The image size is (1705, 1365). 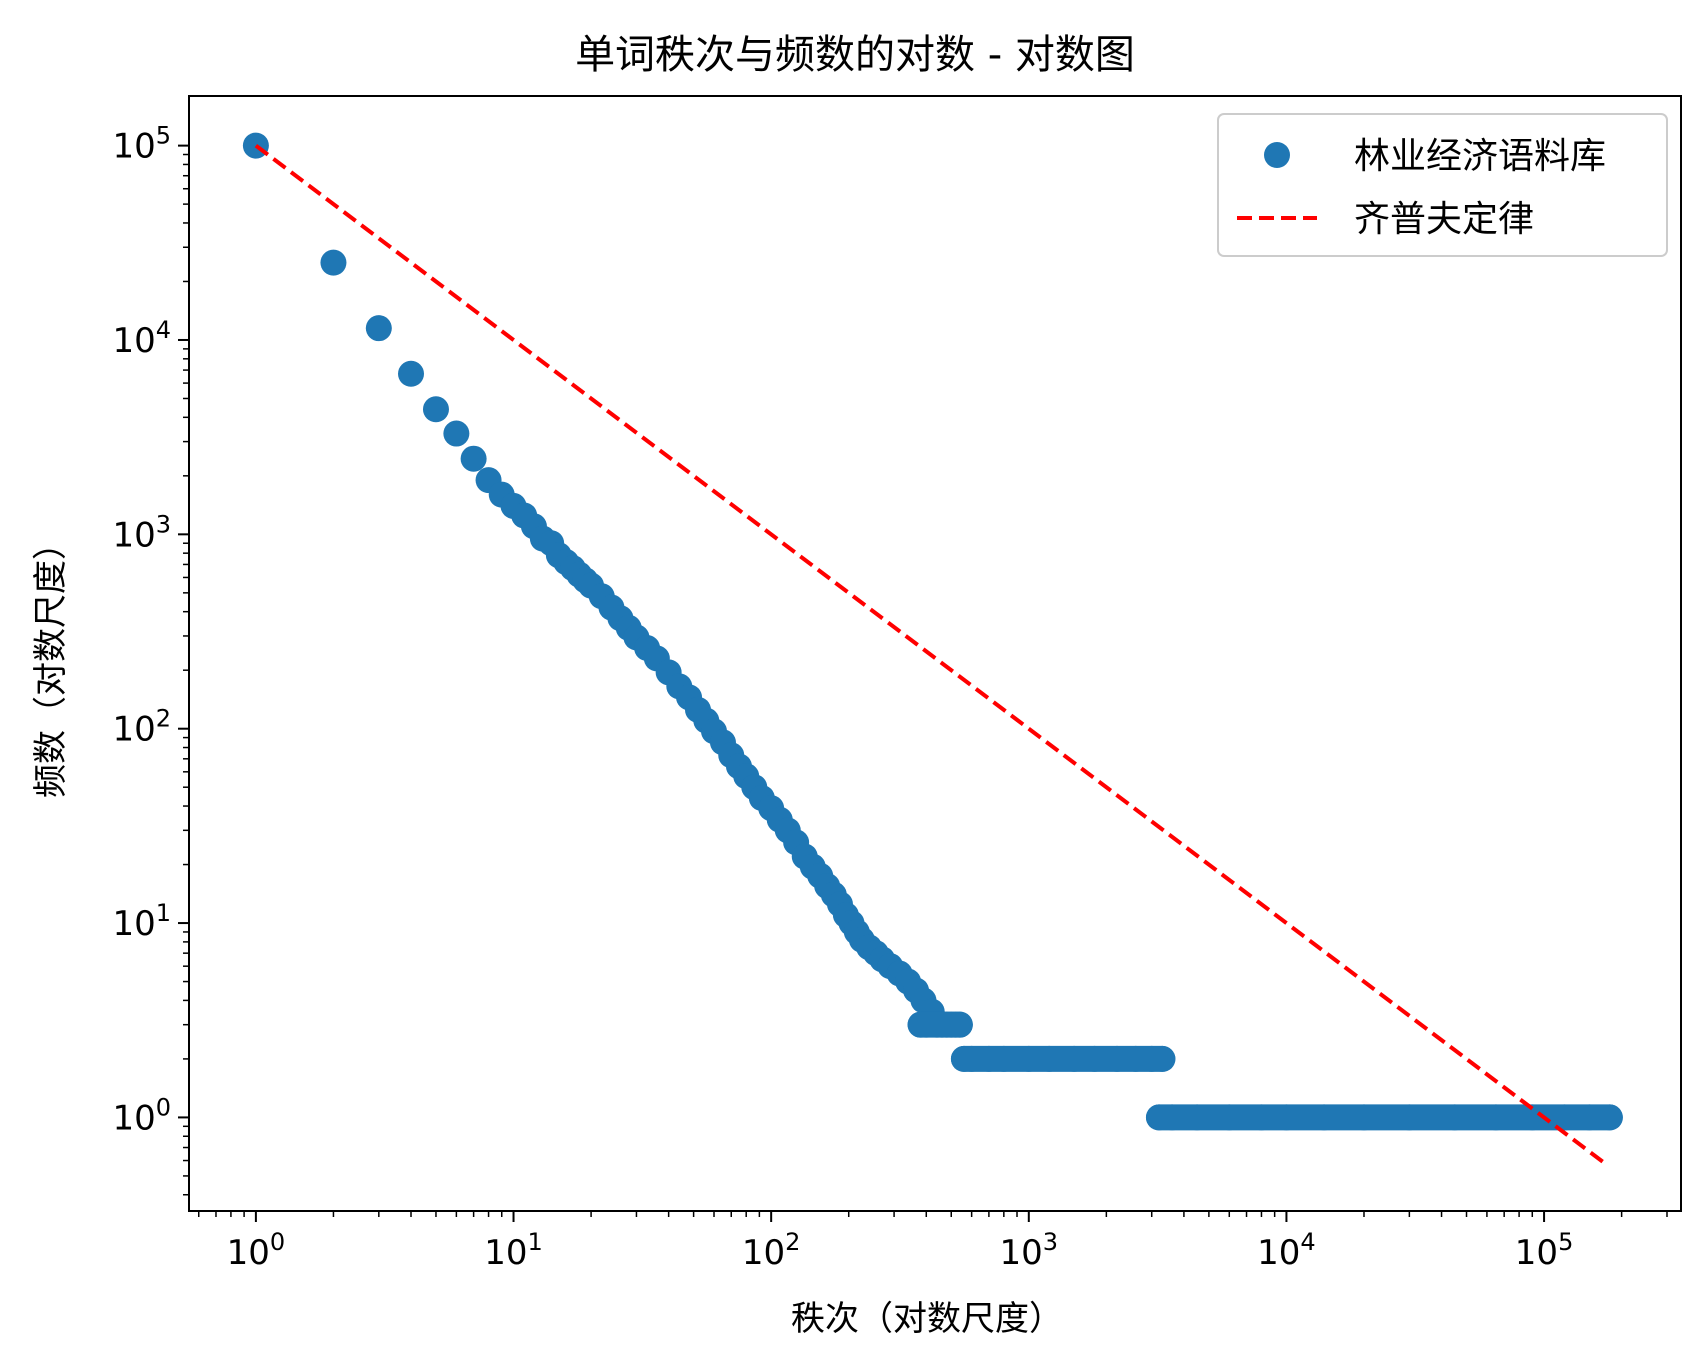 I want to click on x-axis-label: 秩次（对数尺度）, so click(x=927, y=1319).